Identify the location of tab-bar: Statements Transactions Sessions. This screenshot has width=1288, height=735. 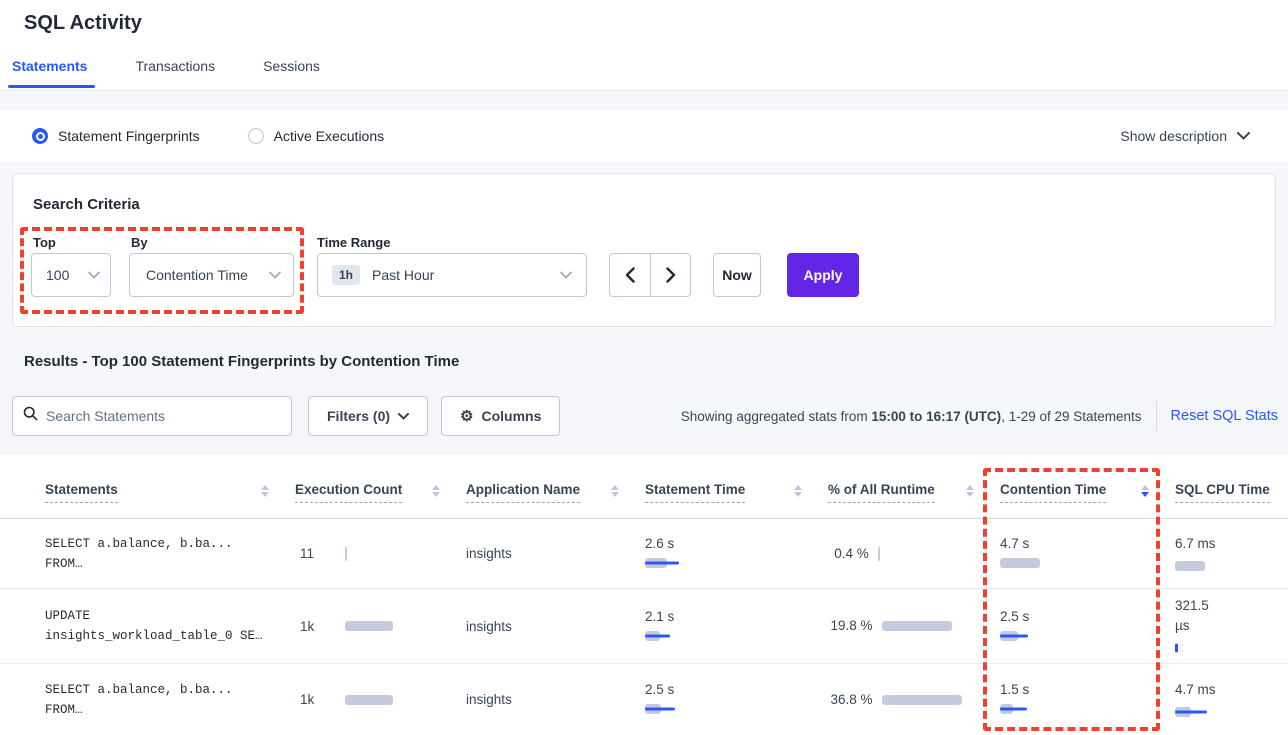
(164, 73).